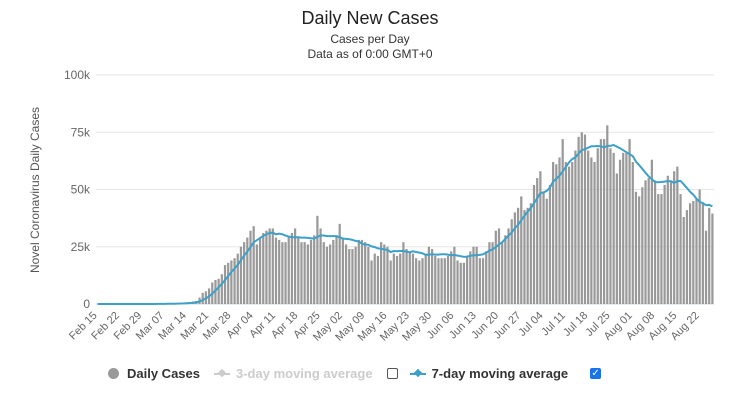 This screenshot has height=415, width=730. What do you see at coordinates (575, 324) in the screenshot?
I see `x-tick-label: Jul 18` at bounding box center [575, 324].